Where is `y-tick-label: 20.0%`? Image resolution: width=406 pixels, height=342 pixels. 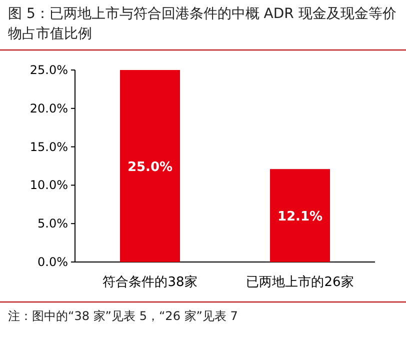
y-tick-label: 20.0% is located at coordinates (49, 108).